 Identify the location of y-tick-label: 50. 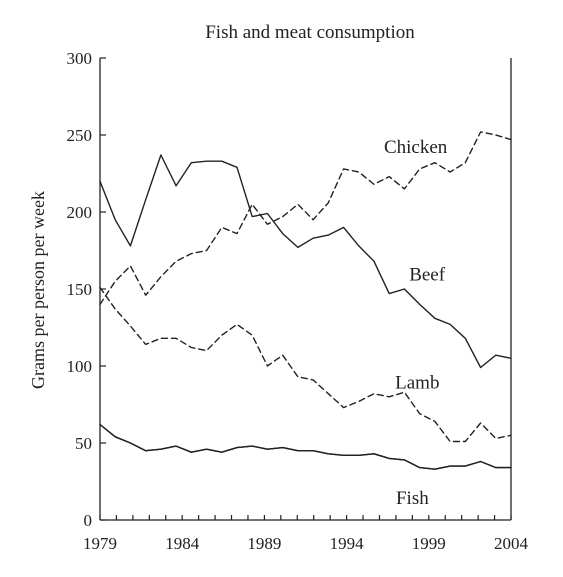
(83, 443).